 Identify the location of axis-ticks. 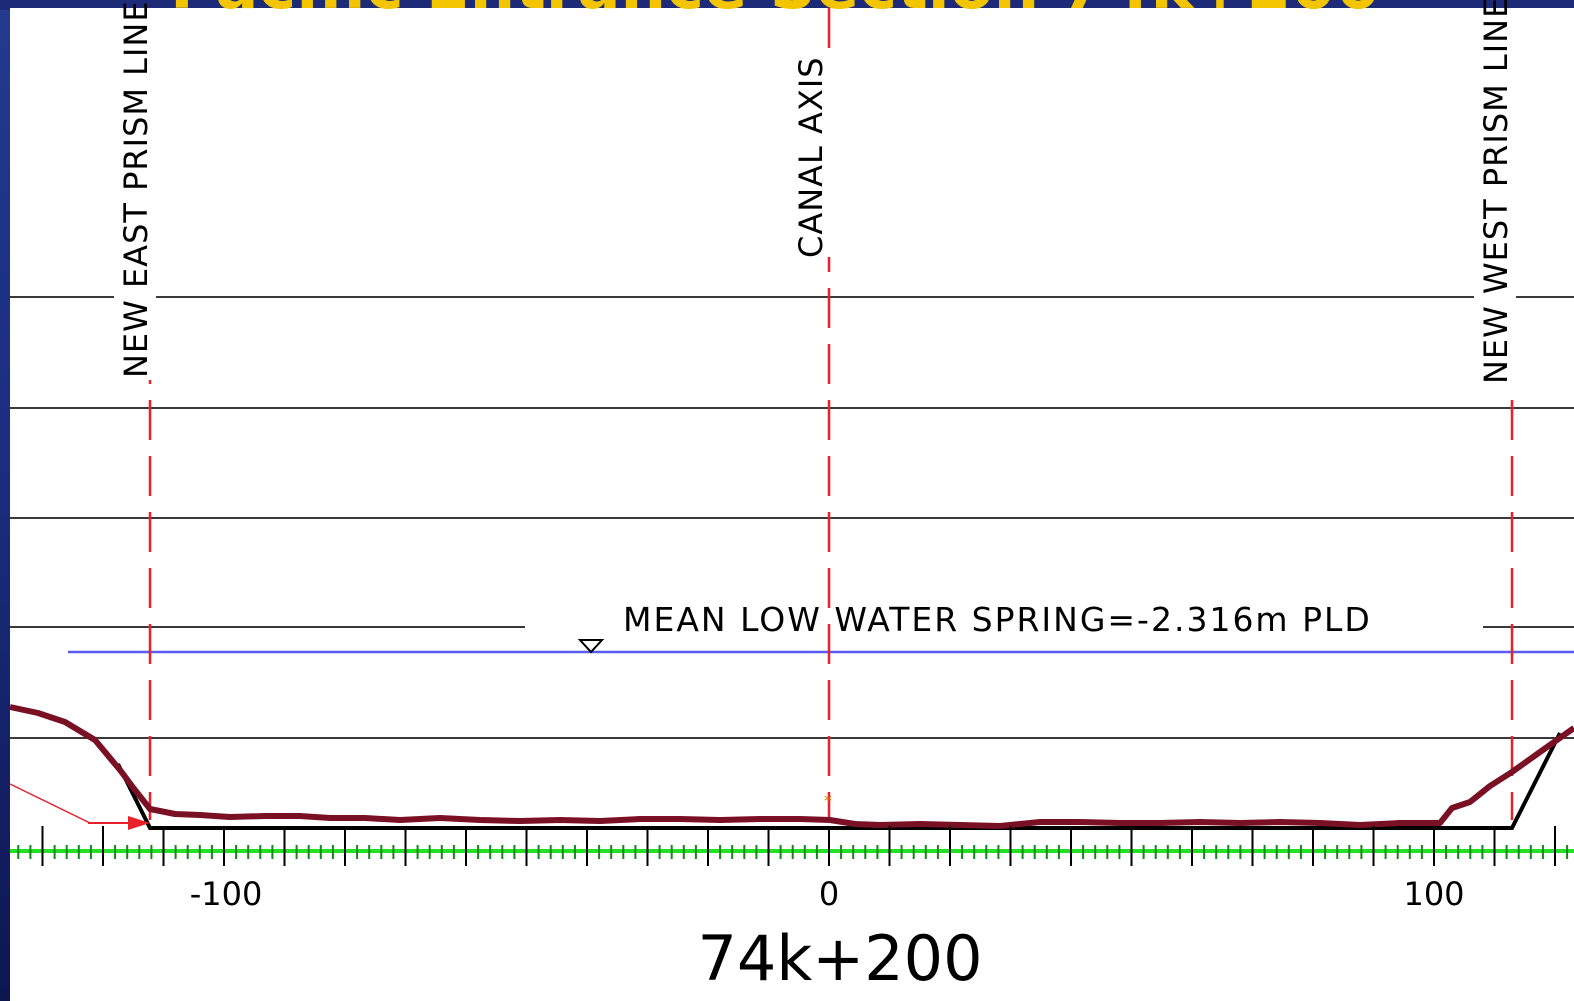
(793, 846).